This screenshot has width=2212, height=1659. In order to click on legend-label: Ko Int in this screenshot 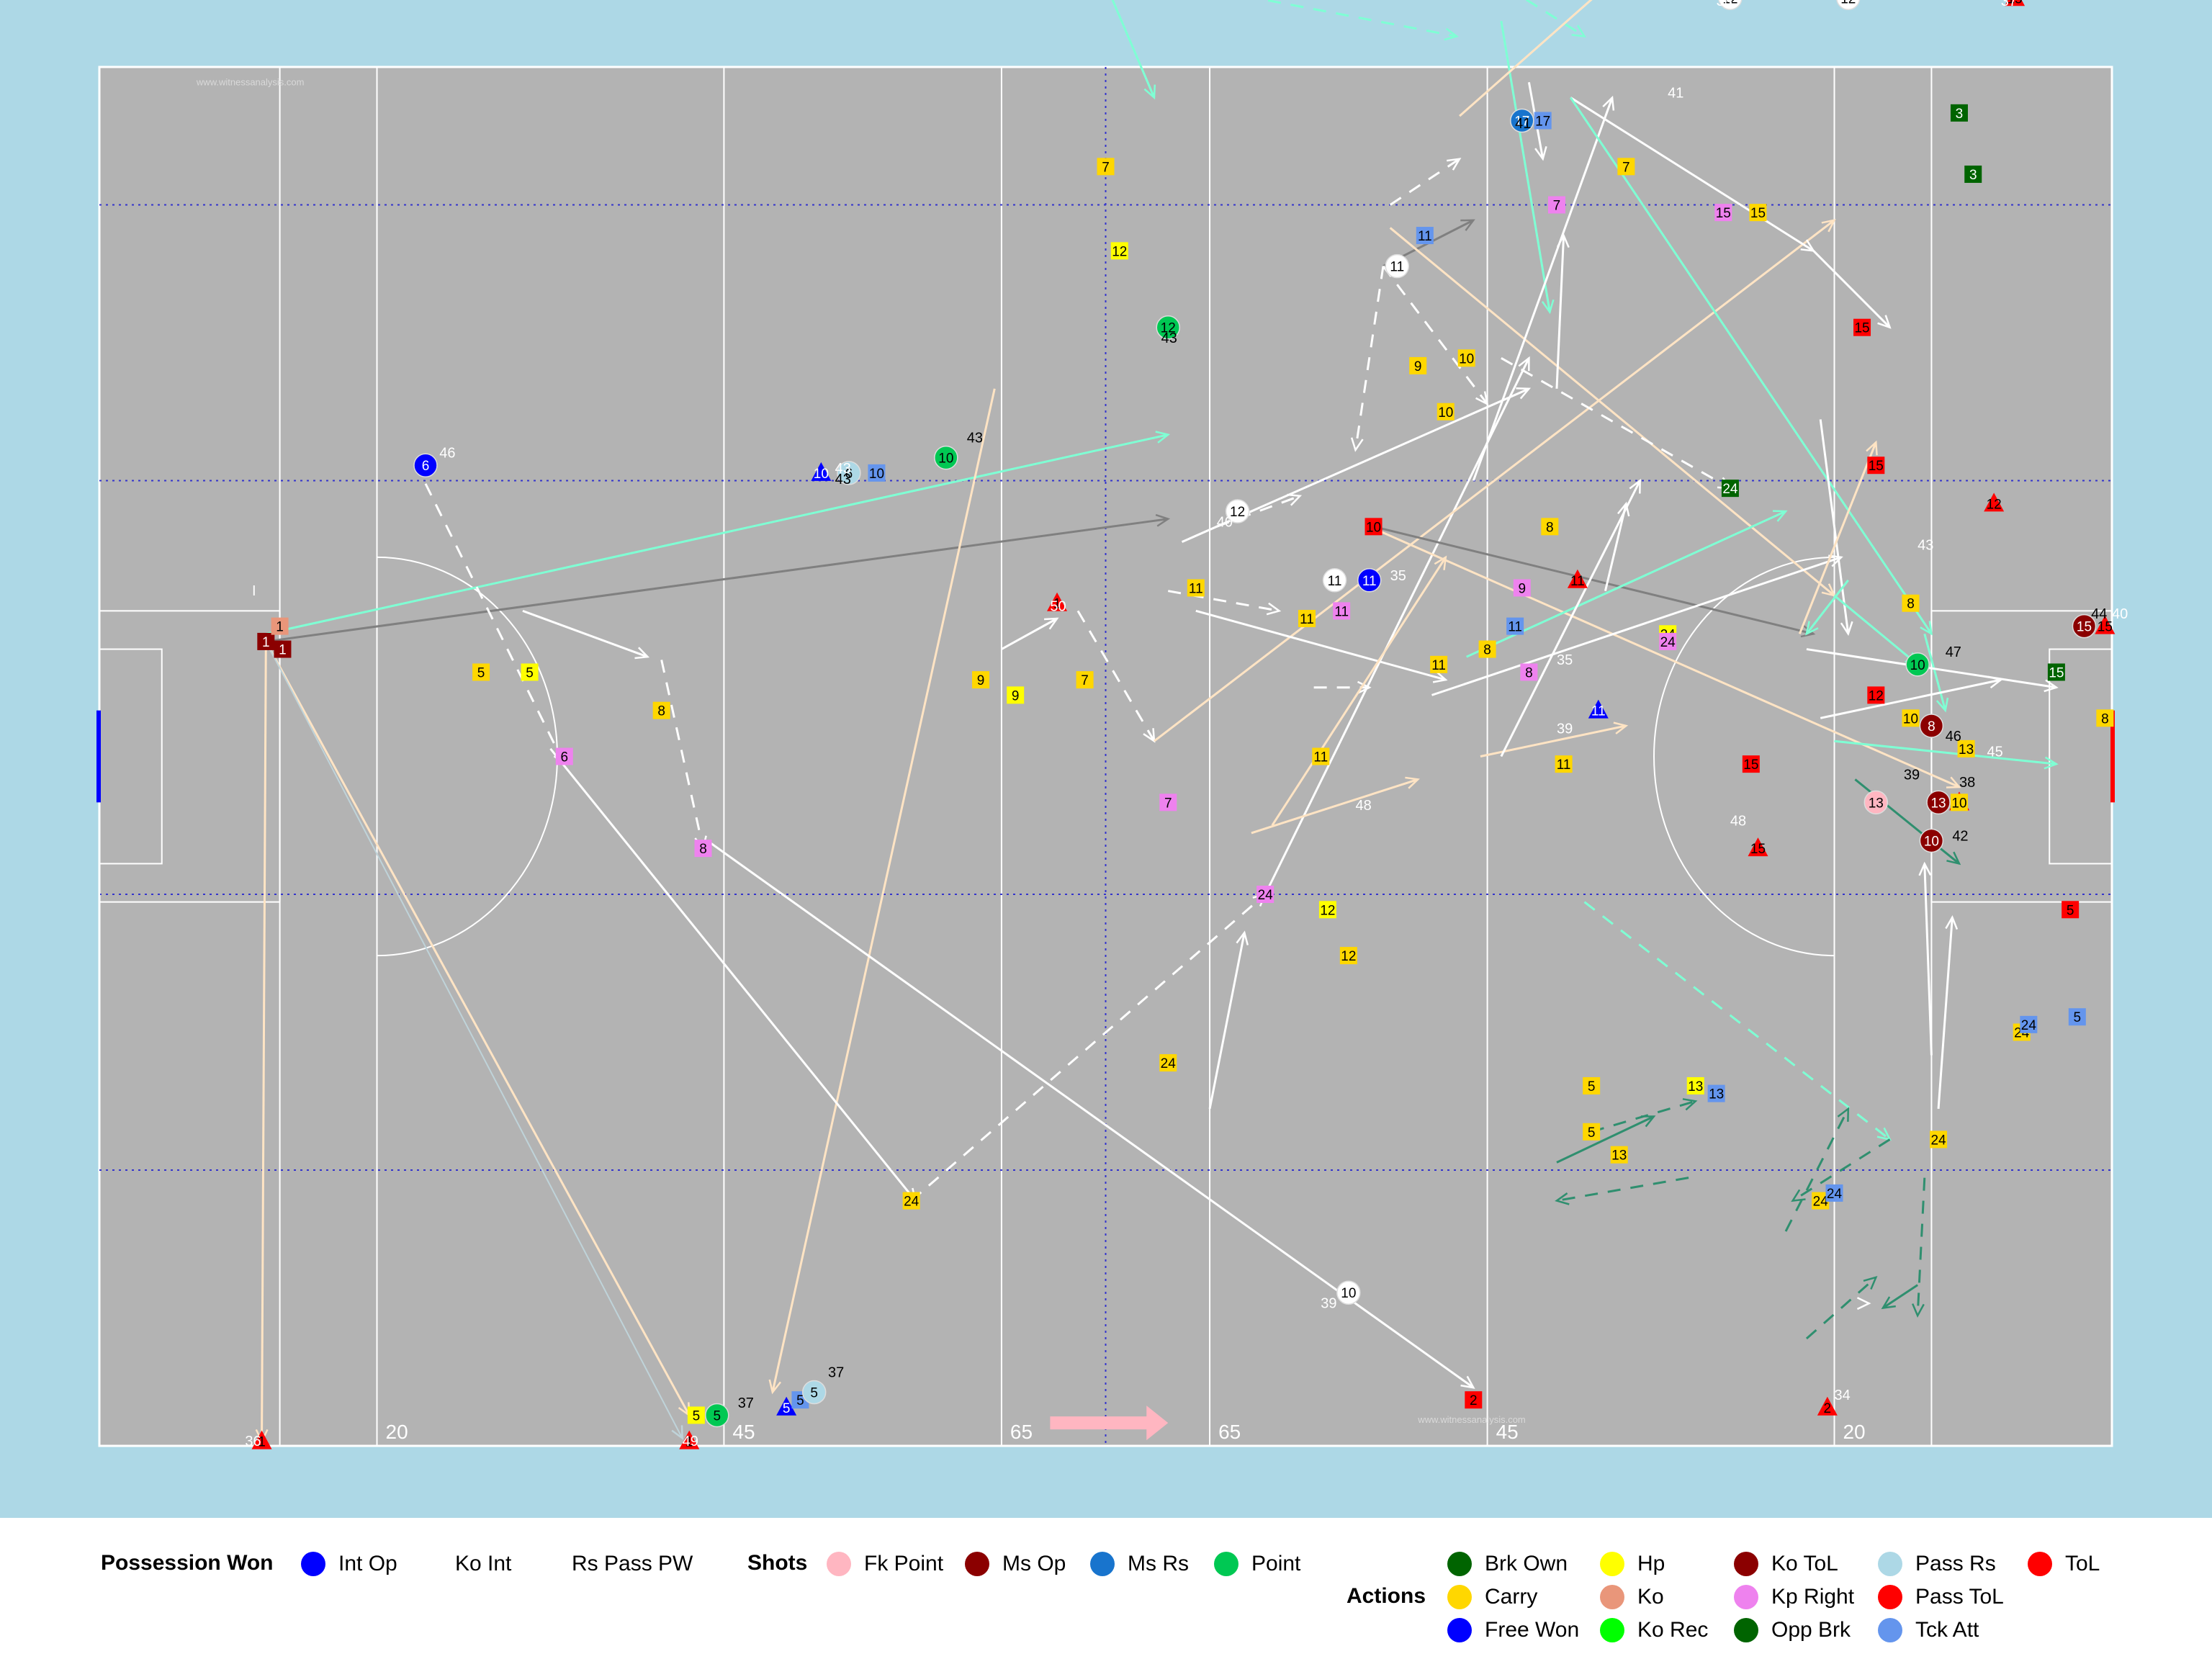, I will do `click(484, 1564)`.